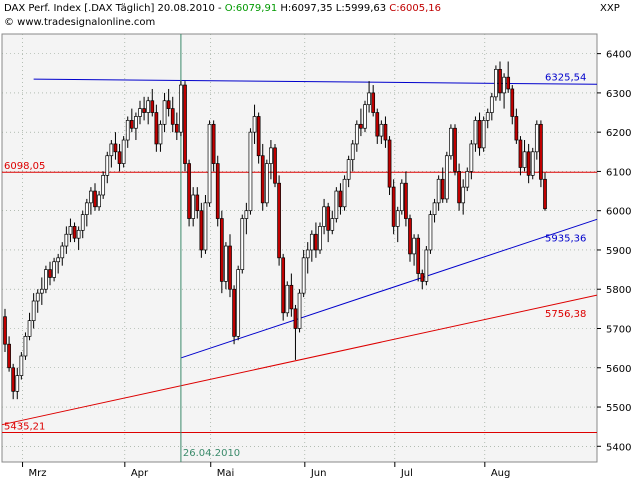  Describe the element at coordinates (618, 94) in the screenshot. I see `y-tick-label: 6300` at that location.